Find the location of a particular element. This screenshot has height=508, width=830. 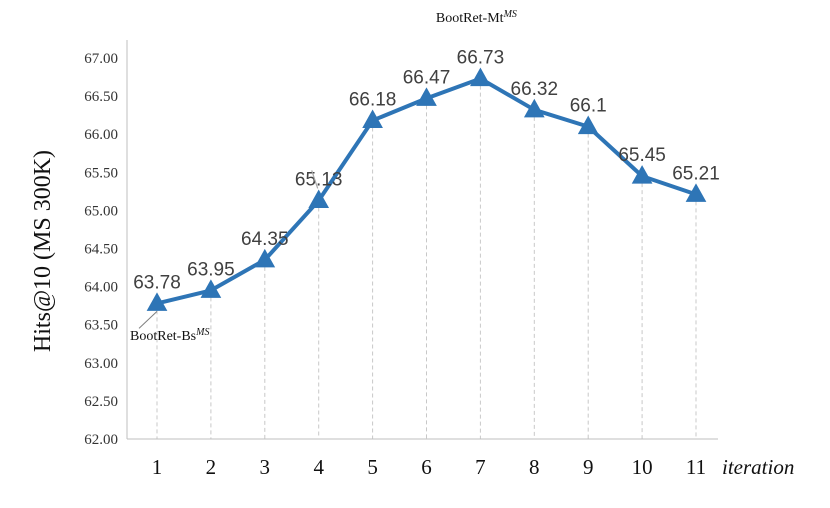

data-label: 66.47 is located at coordinates (427, 77).